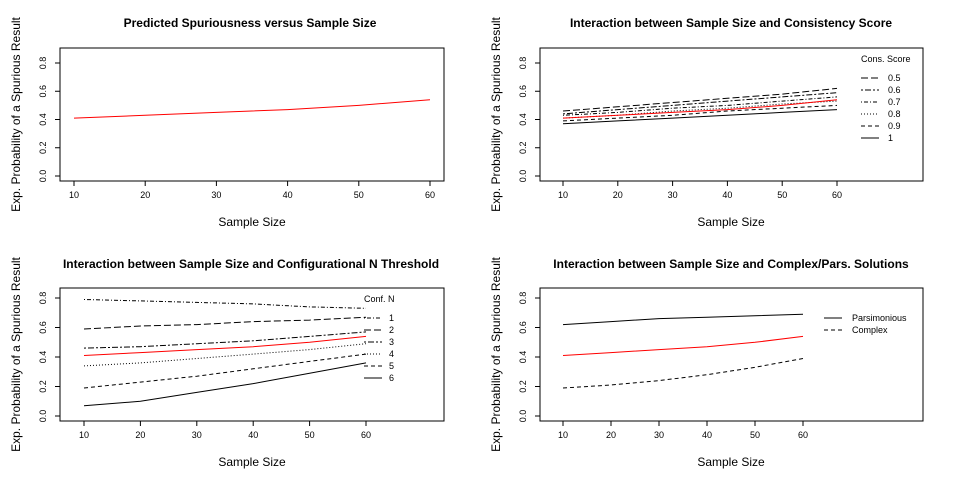 This screenshot has height=480, width=960. What do you see at coordinates (391, 366) in the screenshot?
I see `legend-label: 5` at bounding box center [391, 366].